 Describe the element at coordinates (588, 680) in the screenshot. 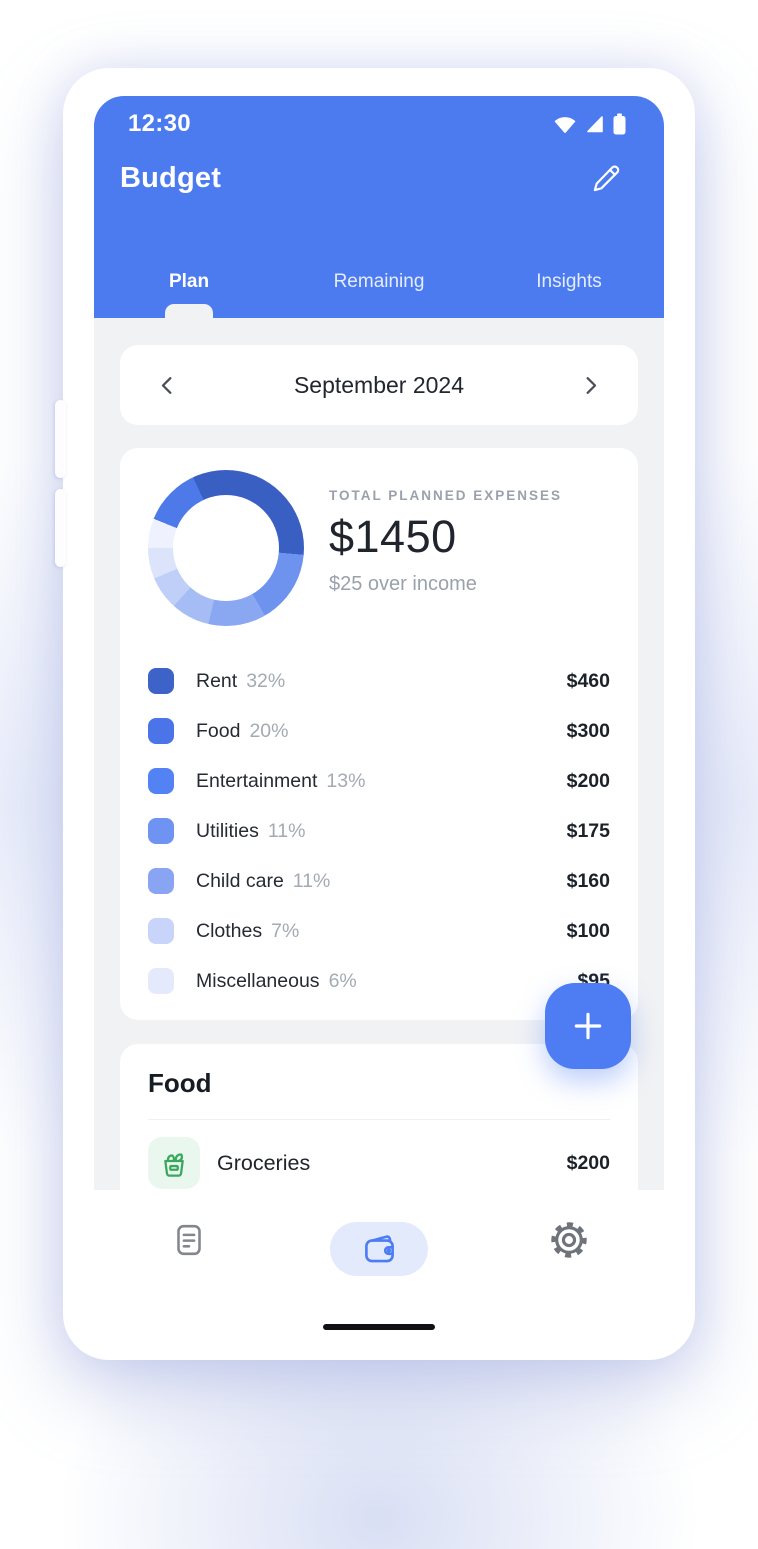

I see `legend-amount: $460` at that location.